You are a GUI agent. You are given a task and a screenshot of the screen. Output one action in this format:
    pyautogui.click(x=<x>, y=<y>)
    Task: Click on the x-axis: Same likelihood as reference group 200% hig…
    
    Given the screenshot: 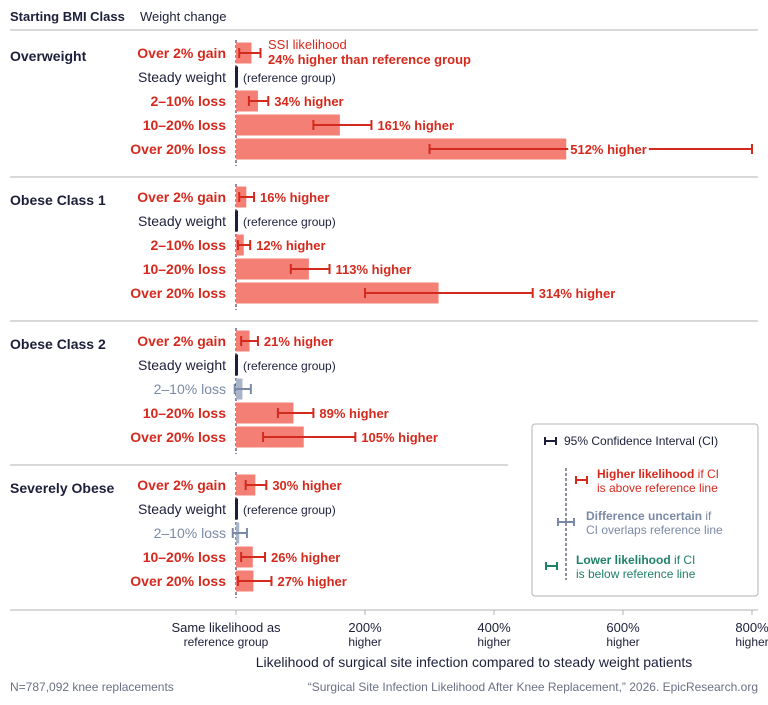 What is the action you would take?
    pyautogui.click(x=389, y=629)
    